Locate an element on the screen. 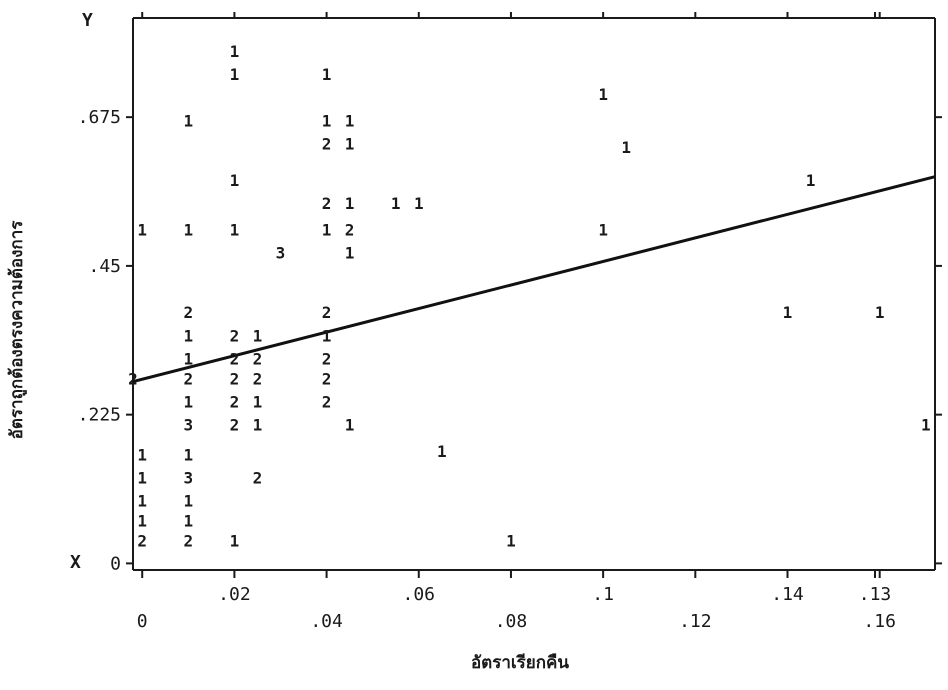  data-point-7: 2 is located at coordinates (327, 144).